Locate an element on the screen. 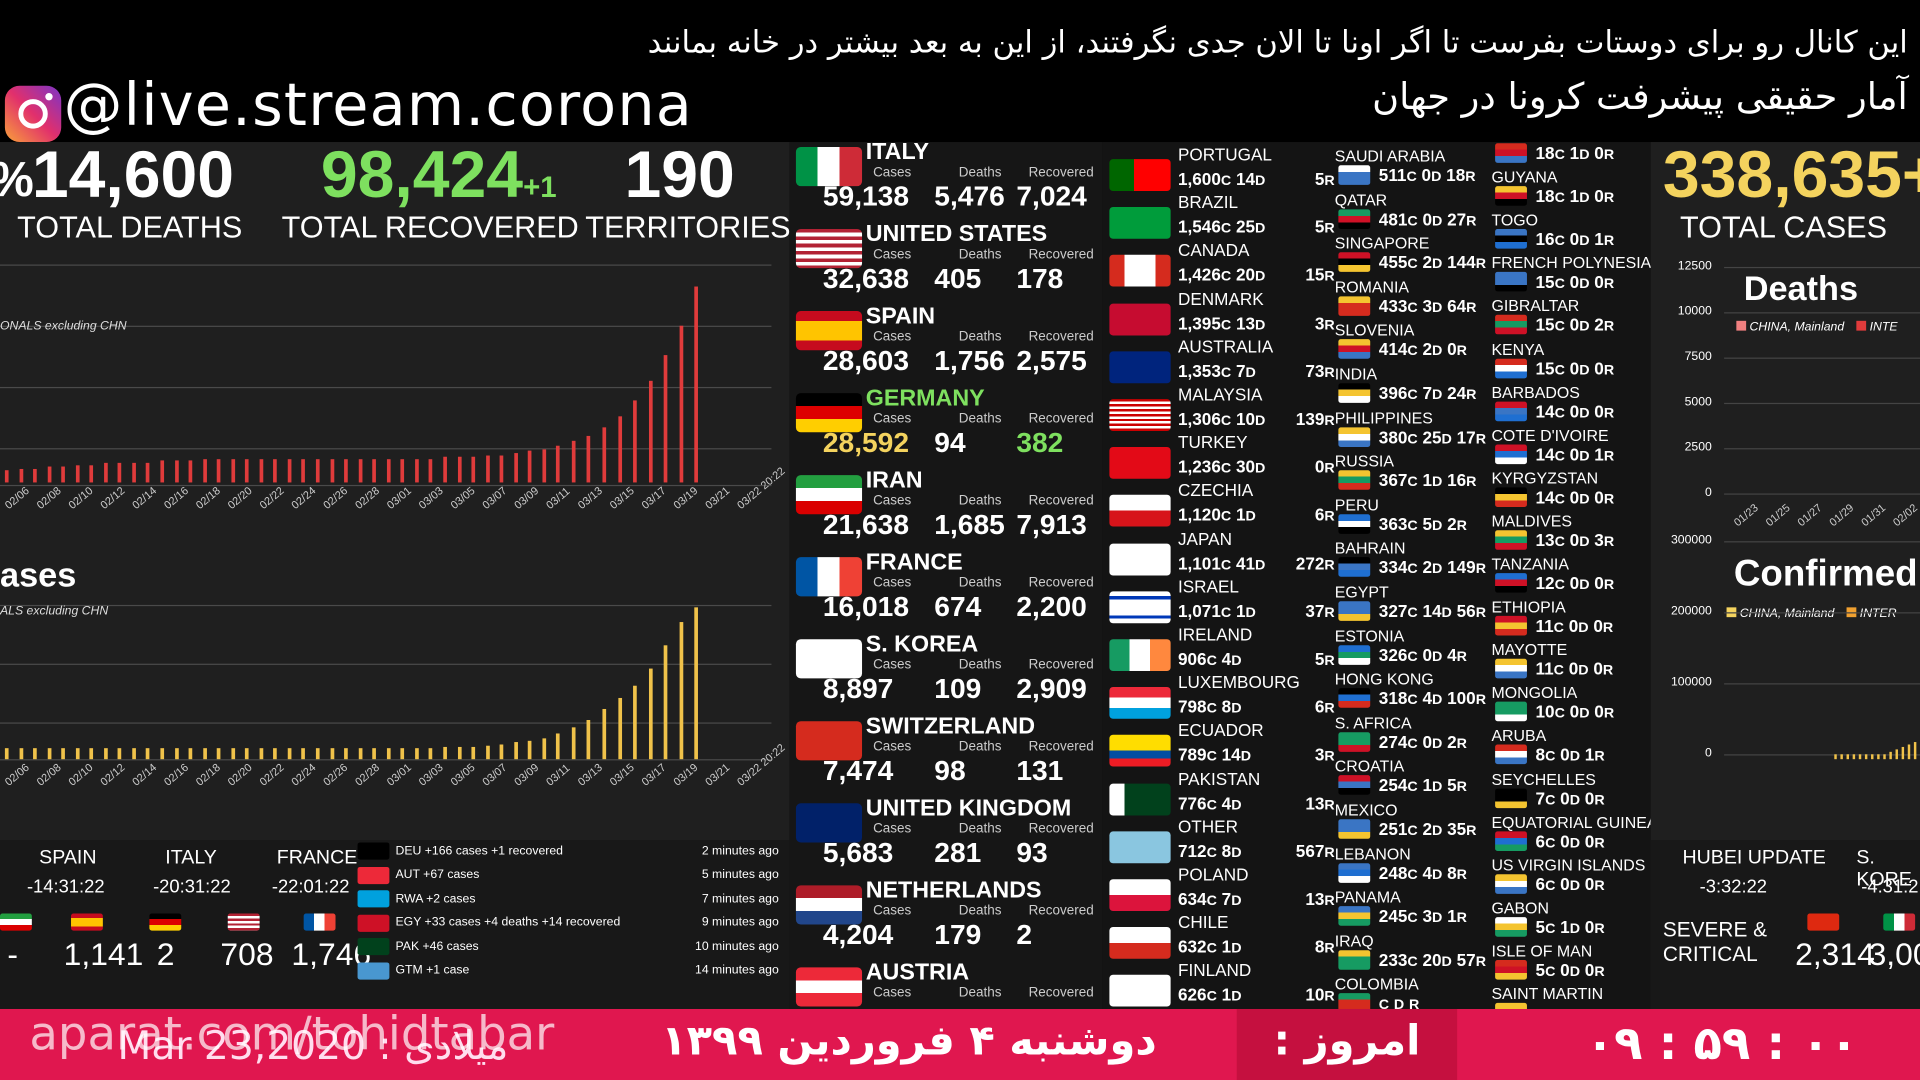  country-row-small: CHILE 632C 1D 8R is located at coordinates (1218, 936).